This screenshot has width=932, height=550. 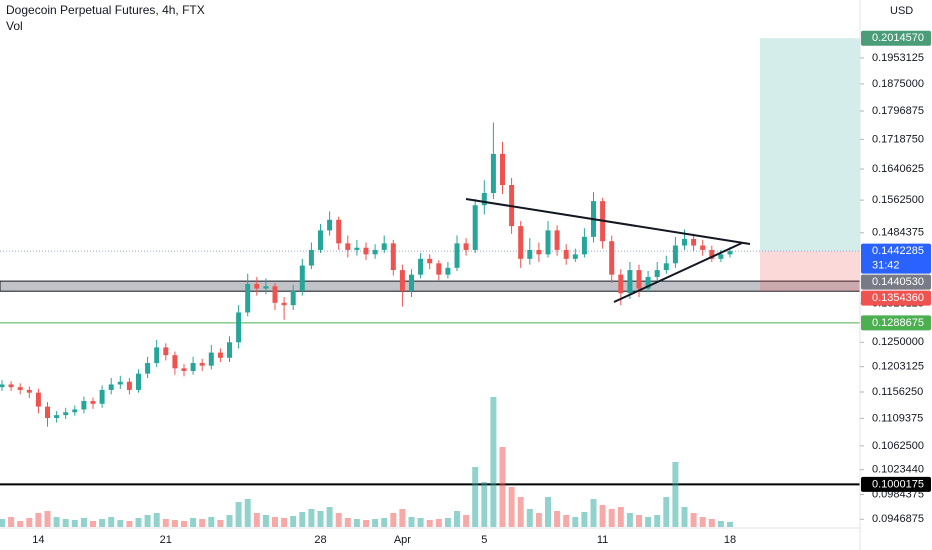 What do you see at coordinates (898, 446) in the screenshot?
I see `y-tick-label: 0.1062500` at bounding box center [898, 446].